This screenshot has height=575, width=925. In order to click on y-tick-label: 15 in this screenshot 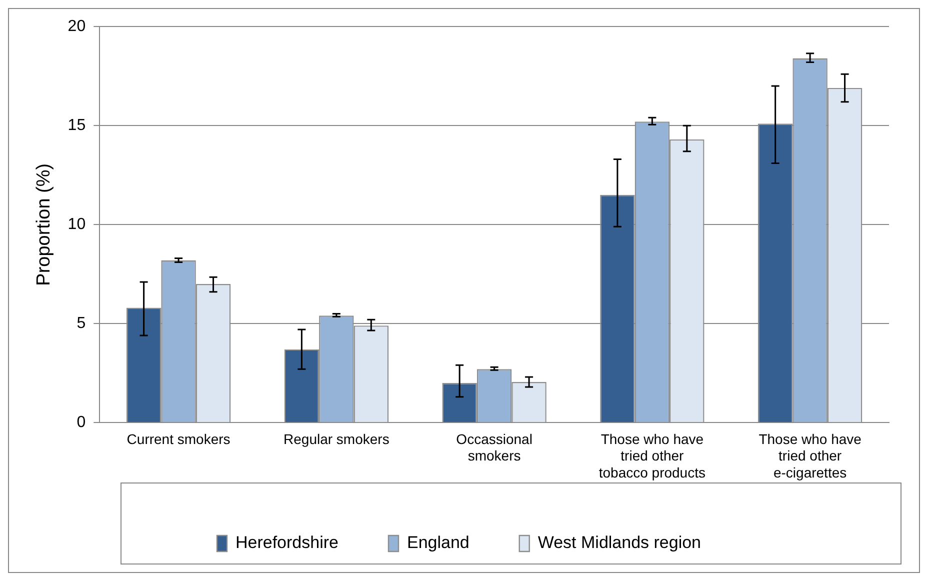, I will do `click(77, 125)`.